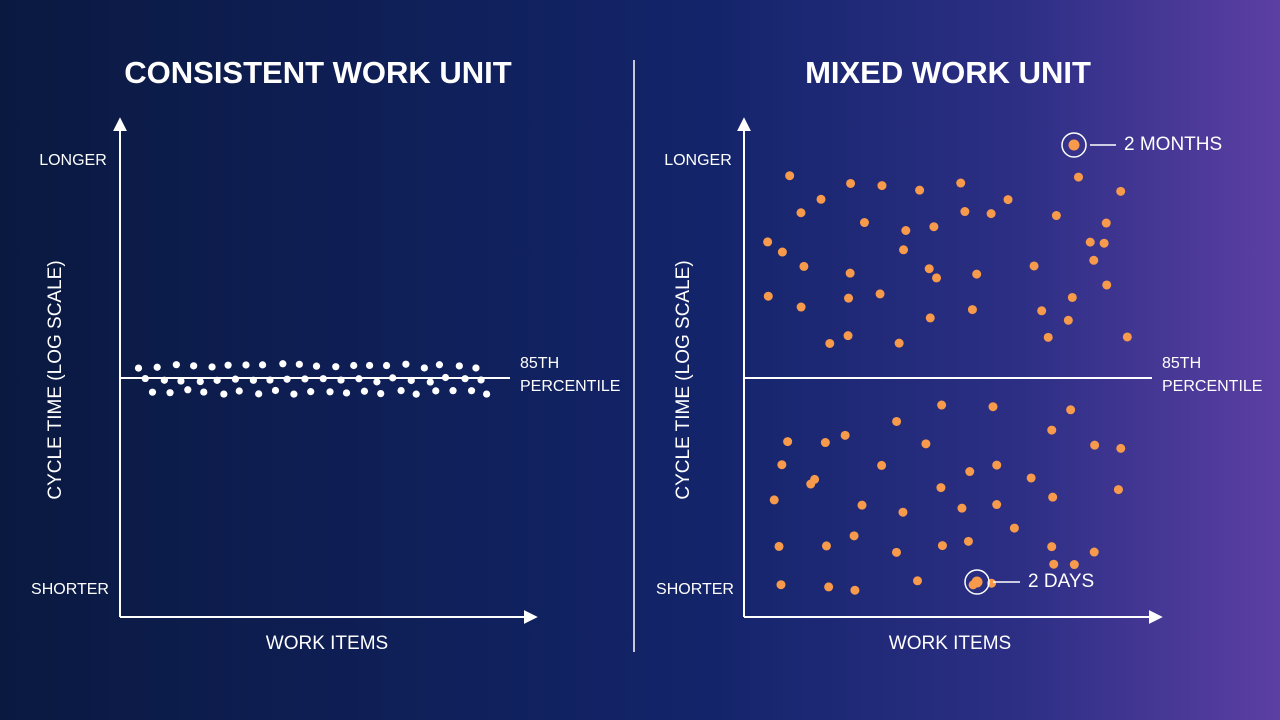  Describe the element at coordinates (539, 363) in the screenshot. I see `threshold-label: 85TH` at that location.